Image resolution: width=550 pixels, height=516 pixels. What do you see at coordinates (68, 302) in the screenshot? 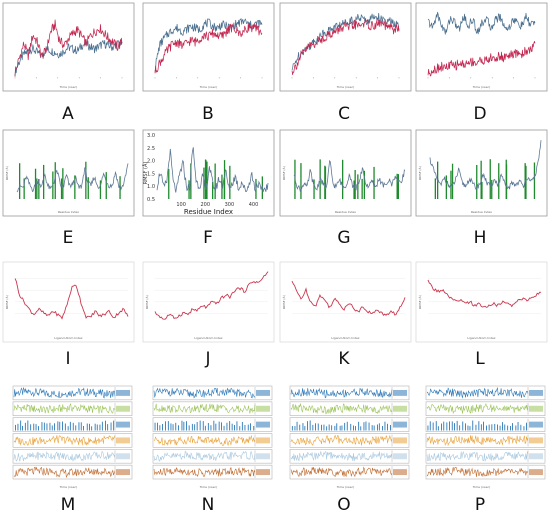
I see `ligand-rmsf-panel-I: Ligand Atom Index RMSF (Å)` at bounding box center [68, 302].